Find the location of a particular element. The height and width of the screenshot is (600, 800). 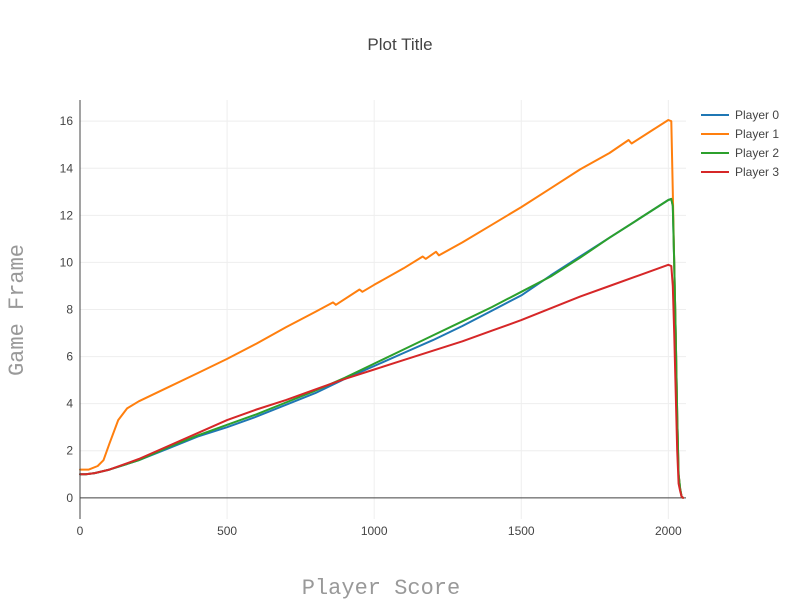

x-tick-labels: 0 500 1000 1500 2000 is located at coordinates (379, 531).